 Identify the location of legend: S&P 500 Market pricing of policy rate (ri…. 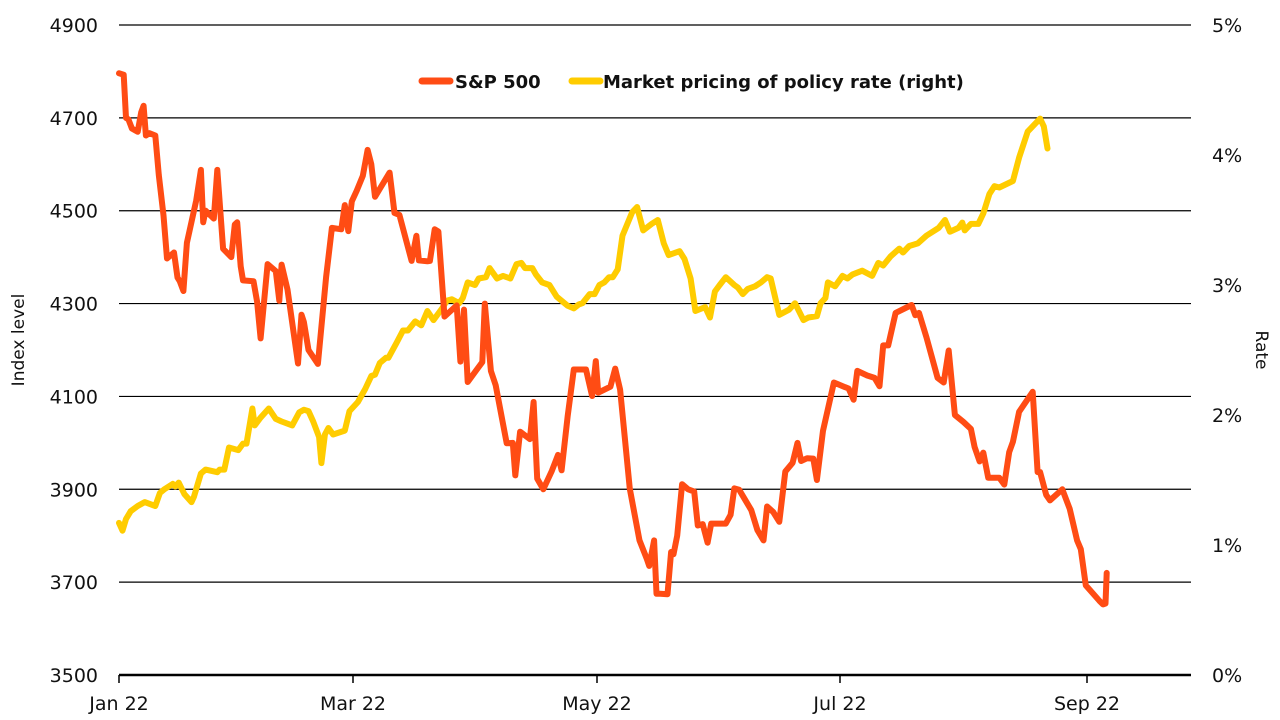
(691, 82).